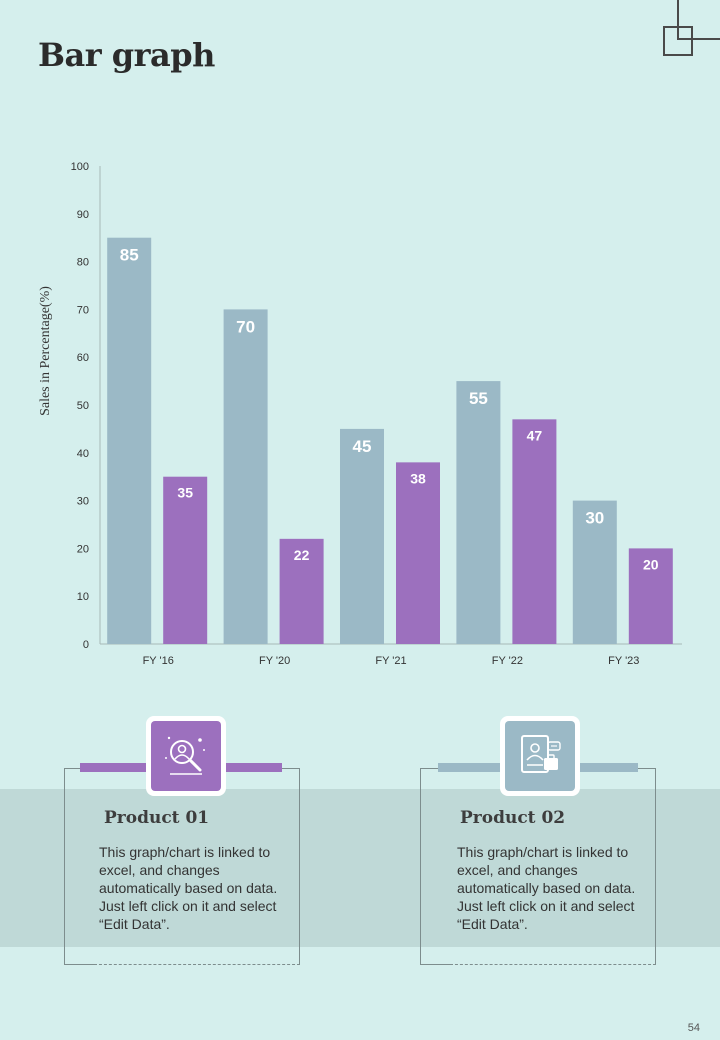 The height and width of the screenshot is (1040, 720). What do you see at coordinates (245, 326) in the screenshot?
I see `bar-value-label: 70` at bounding box center [245, 326].